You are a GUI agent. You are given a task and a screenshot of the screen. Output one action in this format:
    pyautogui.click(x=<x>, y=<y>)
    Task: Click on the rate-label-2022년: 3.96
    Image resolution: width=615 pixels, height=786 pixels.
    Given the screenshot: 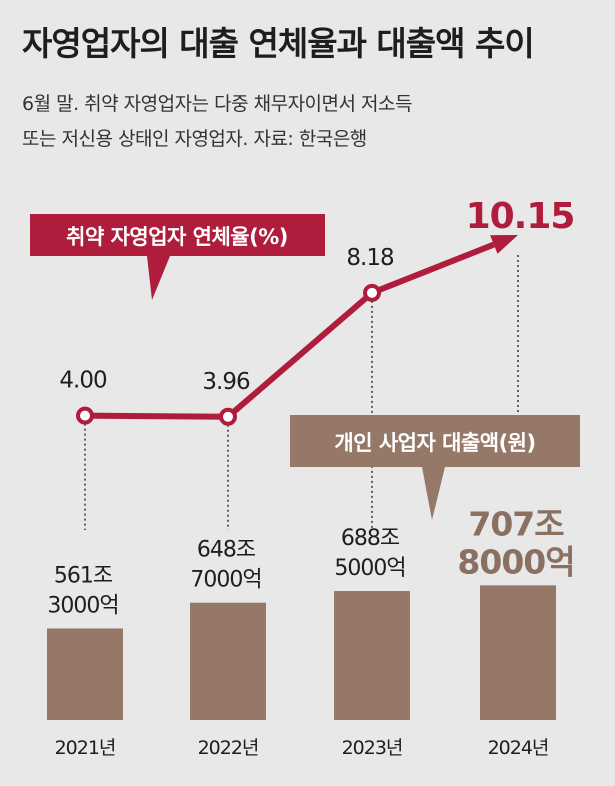 What is the action you would take?
    pyautogui.click(x=226, y=382)
    